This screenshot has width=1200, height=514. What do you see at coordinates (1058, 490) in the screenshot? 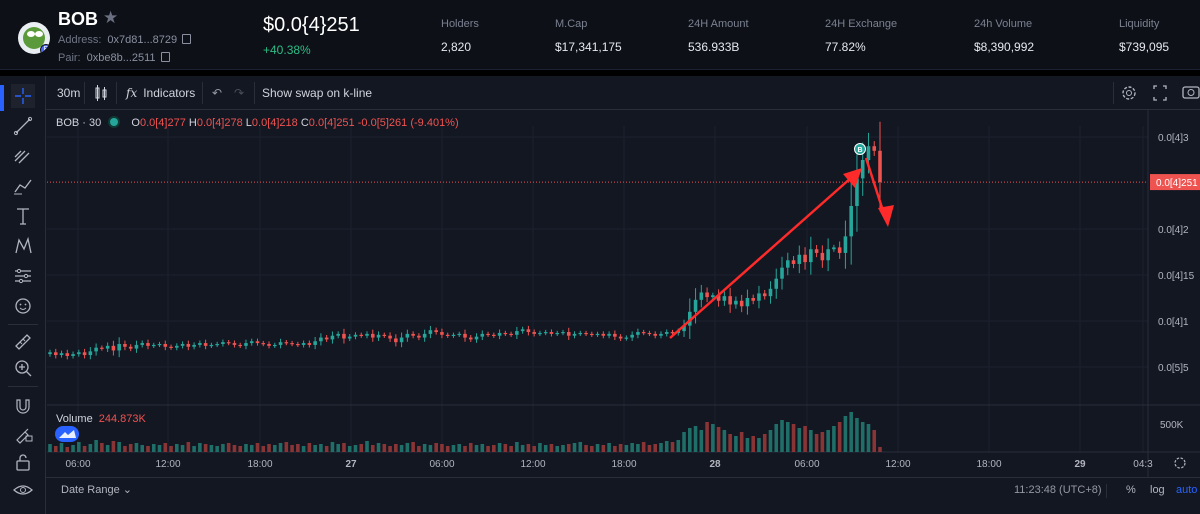
I see `clock-time: 11:23:48 (UTC+8)` at bounding box center [1058, 490].